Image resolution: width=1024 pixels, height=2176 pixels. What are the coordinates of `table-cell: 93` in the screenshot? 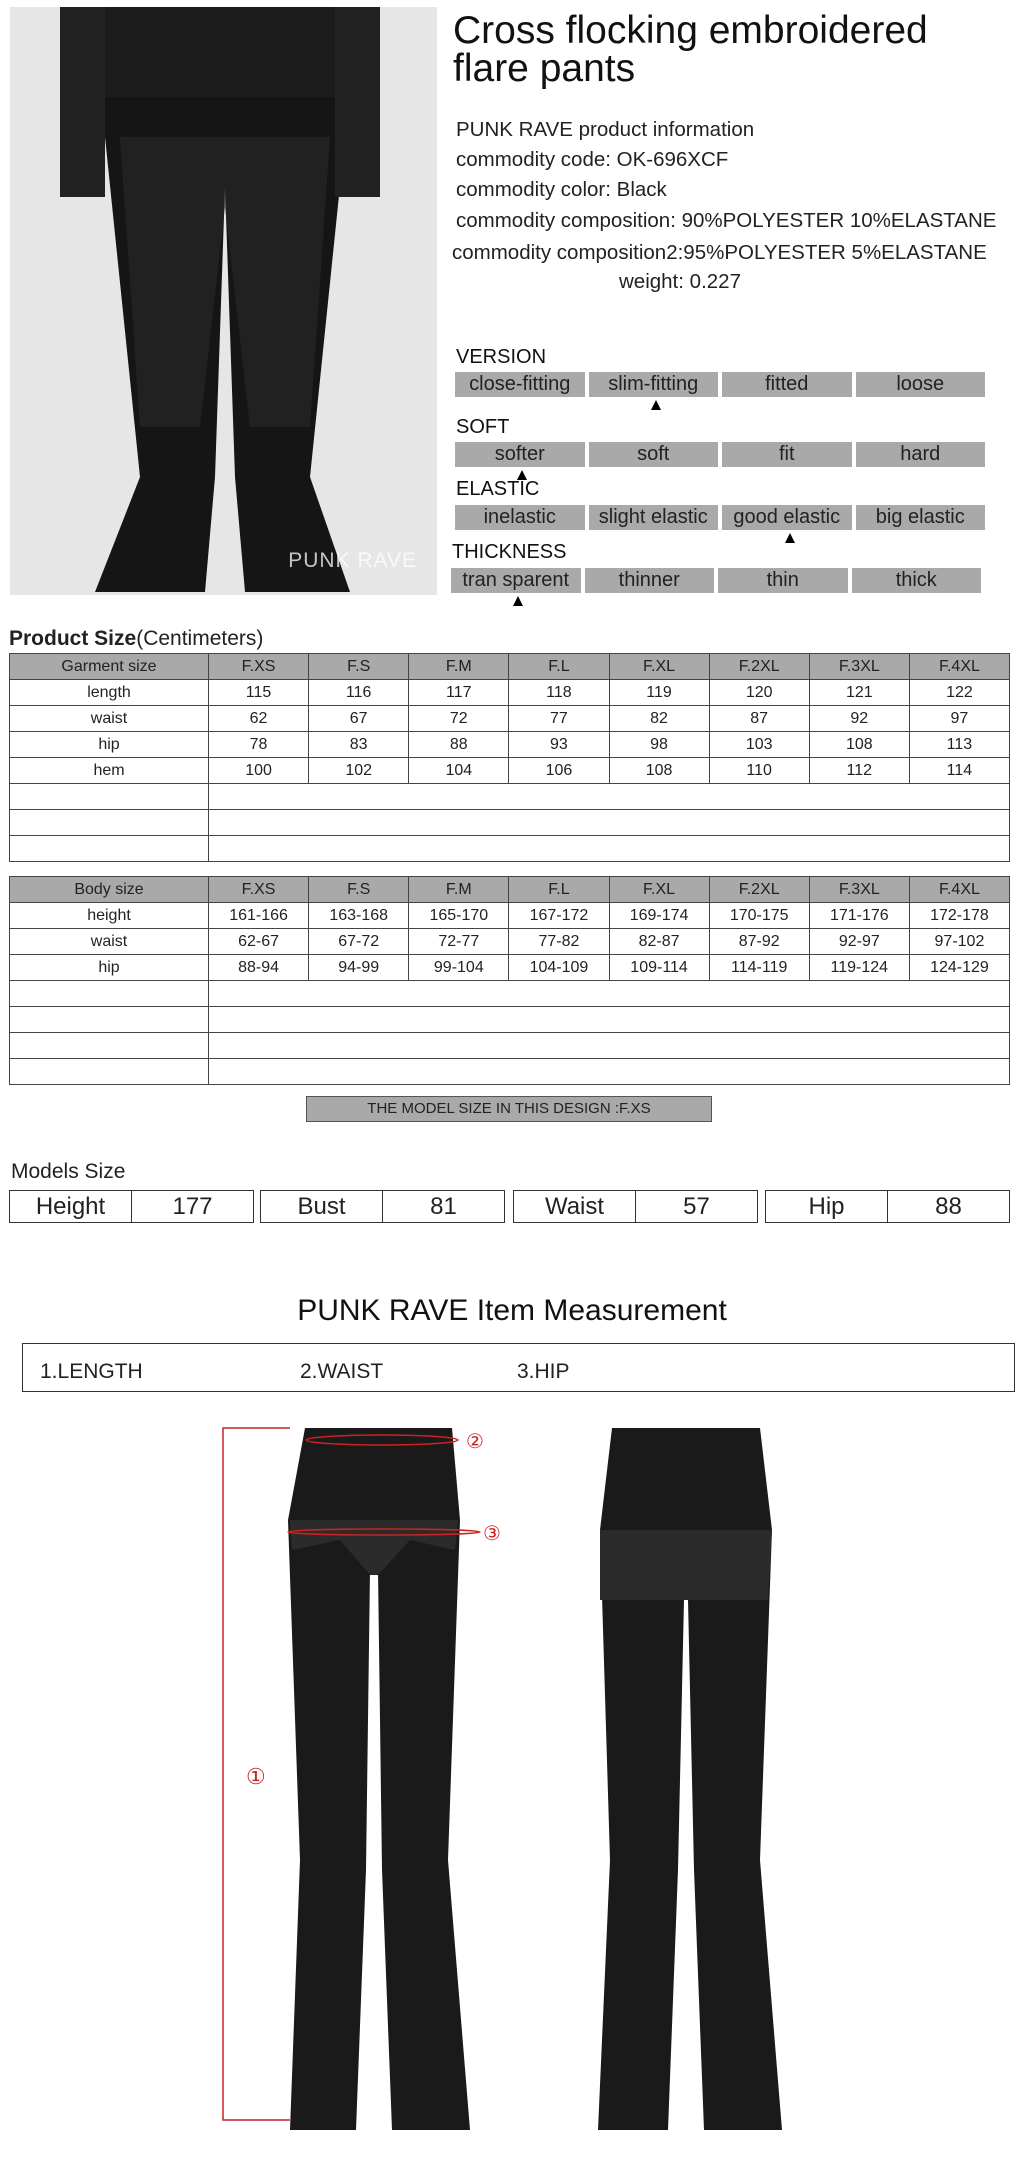 It's located at (559, 744).